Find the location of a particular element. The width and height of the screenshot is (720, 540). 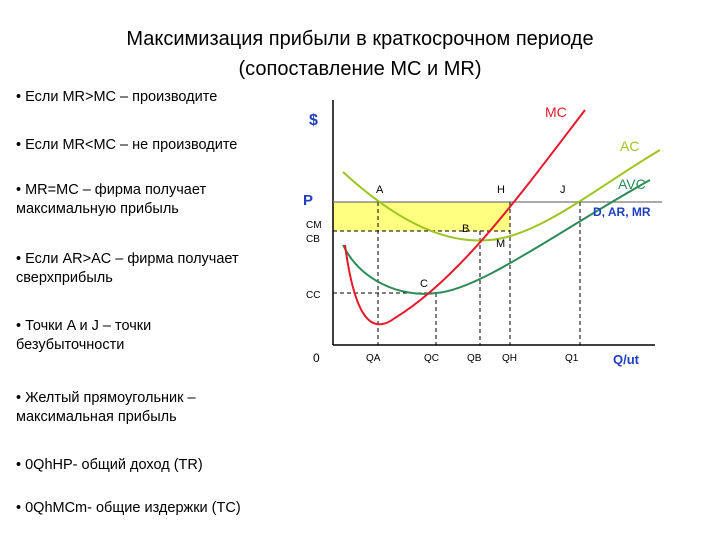

ac-curve is located at coordinates (501, 195).